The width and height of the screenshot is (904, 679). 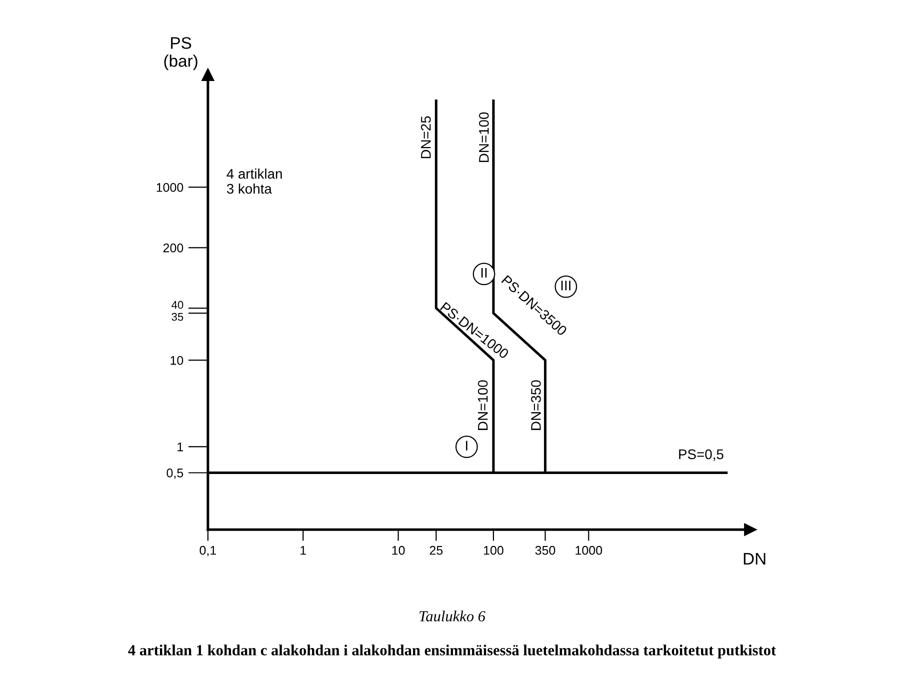 I want to click on x-tick-label: 1, so click(x=303, y=550).